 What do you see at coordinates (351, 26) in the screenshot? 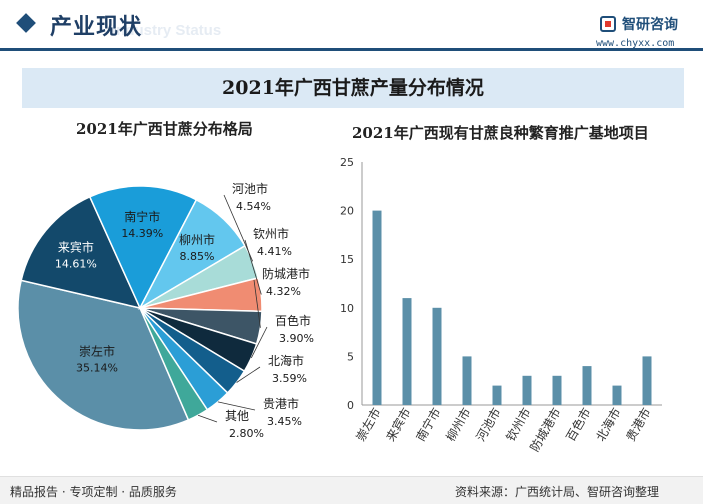
I see `page-header: Industry Status 产业现状` at bounding box center [351, 26].